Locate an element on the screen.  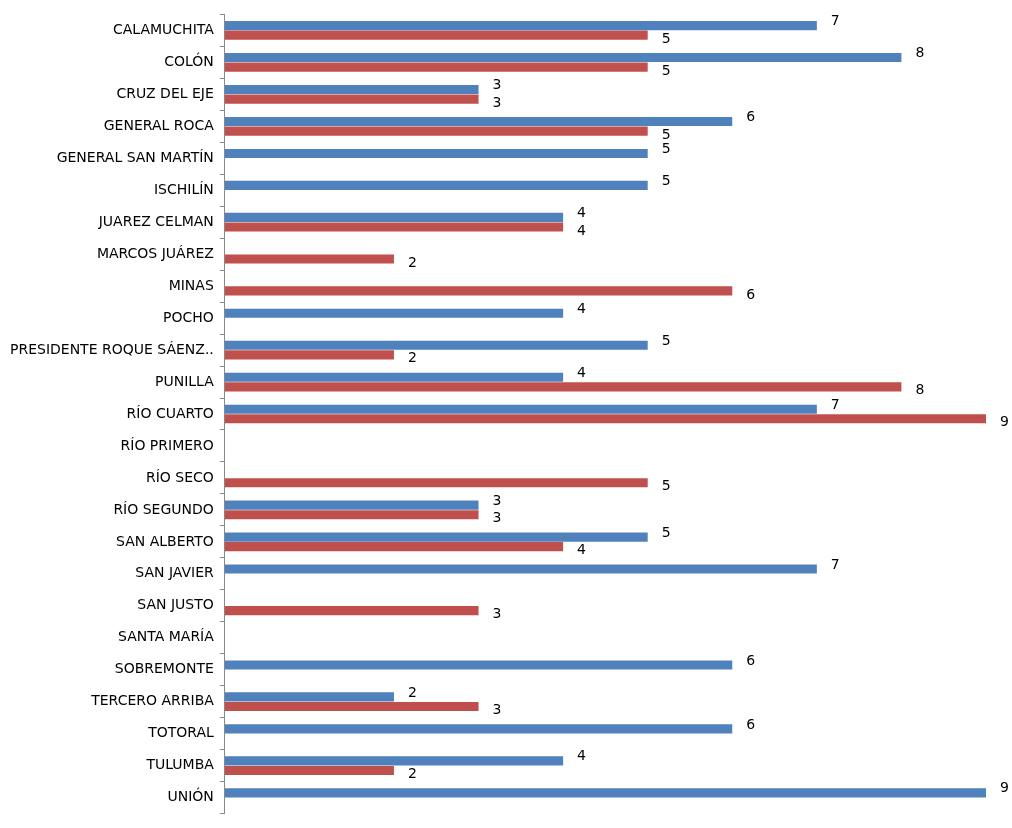
y-tick-label: CRUZ DEL EJE is located at coordinates (165, 92).